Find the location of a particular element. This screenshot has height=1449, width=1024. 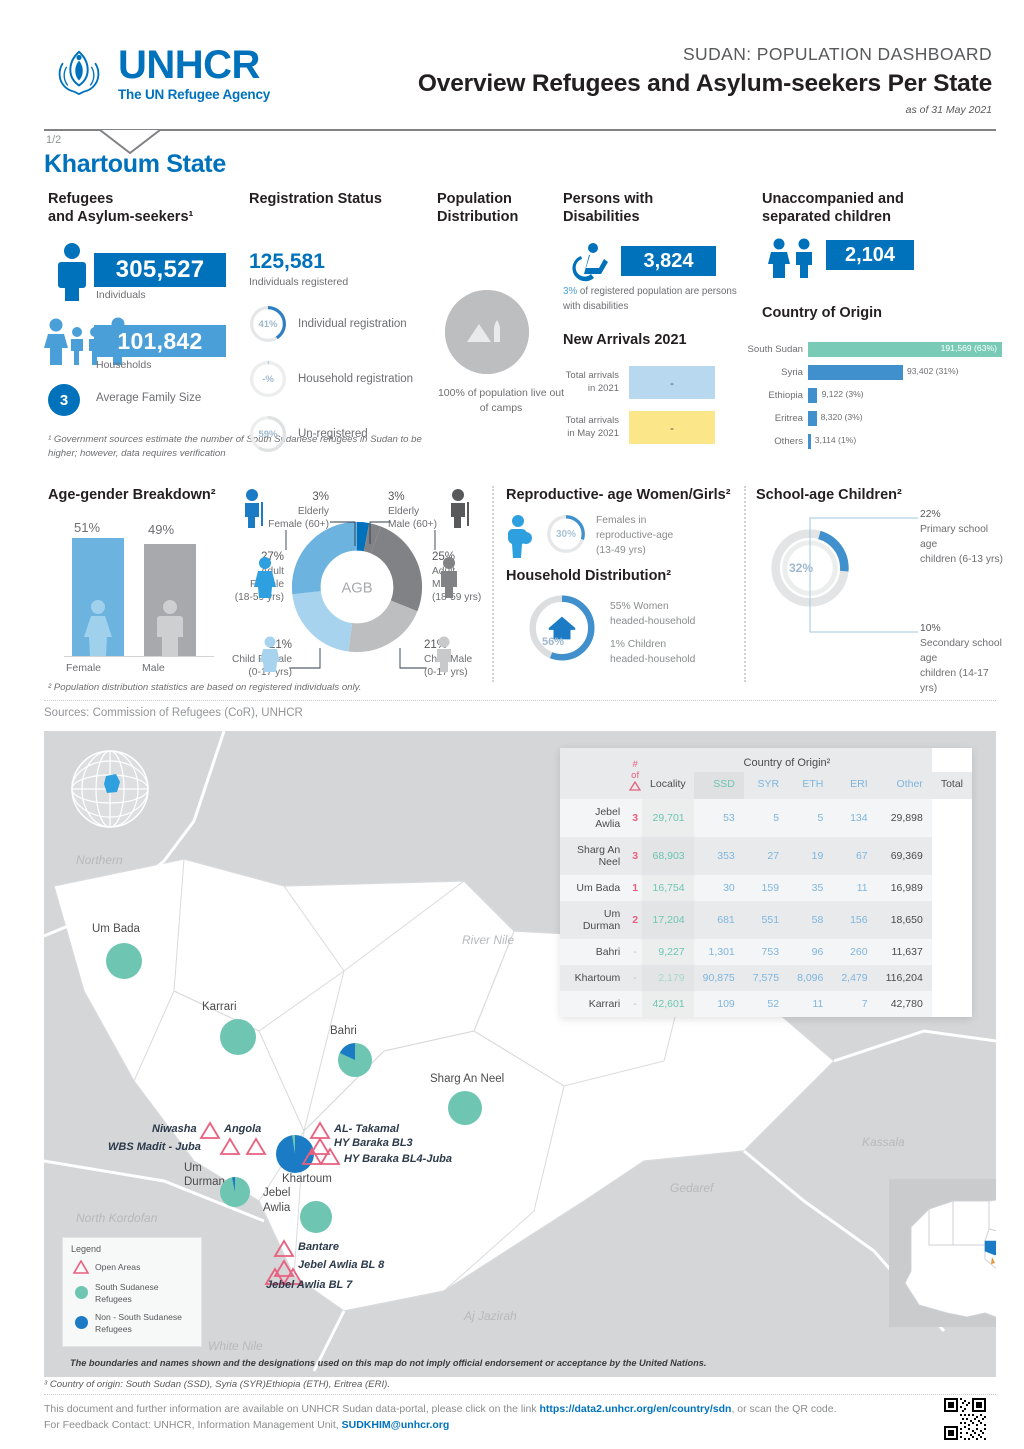

household-distribution-title: Household Distribution² is located at coordinates (589, 576).